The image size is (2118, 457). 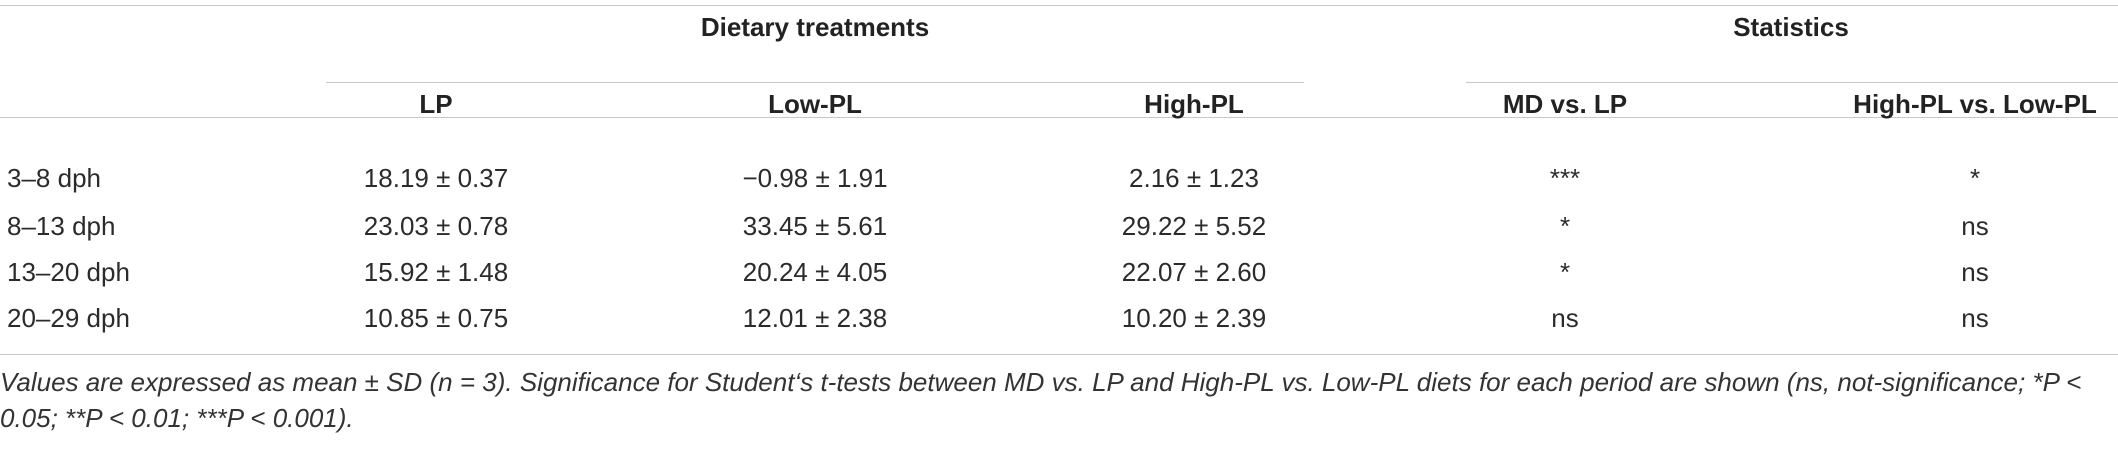 What do you see at coordinates (436, 226) in the screenshot?
I see `cell-lp: 23.03 ± 0.78` at bounding box center [436, 226].